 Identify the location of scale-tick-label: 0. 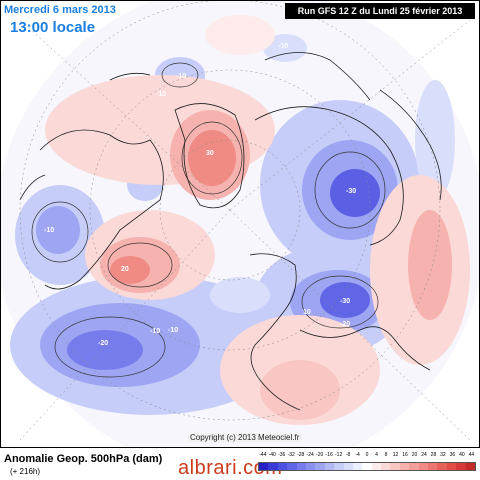
(367, 455).